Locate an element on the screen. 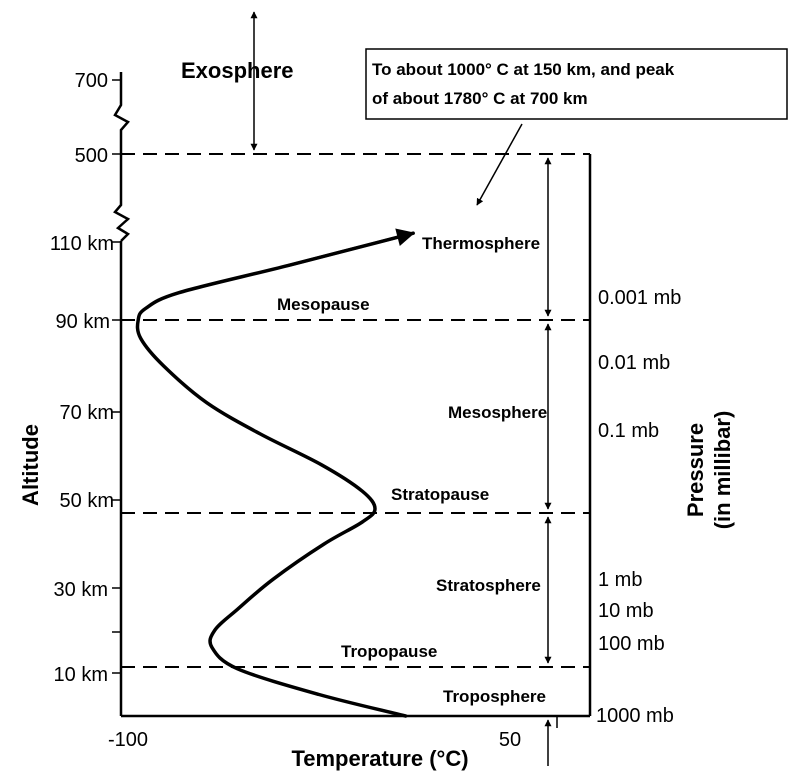 This screenshot has height=774, width=793. thermosphere-label: Thermosphere is located at coordinates (481, 243).